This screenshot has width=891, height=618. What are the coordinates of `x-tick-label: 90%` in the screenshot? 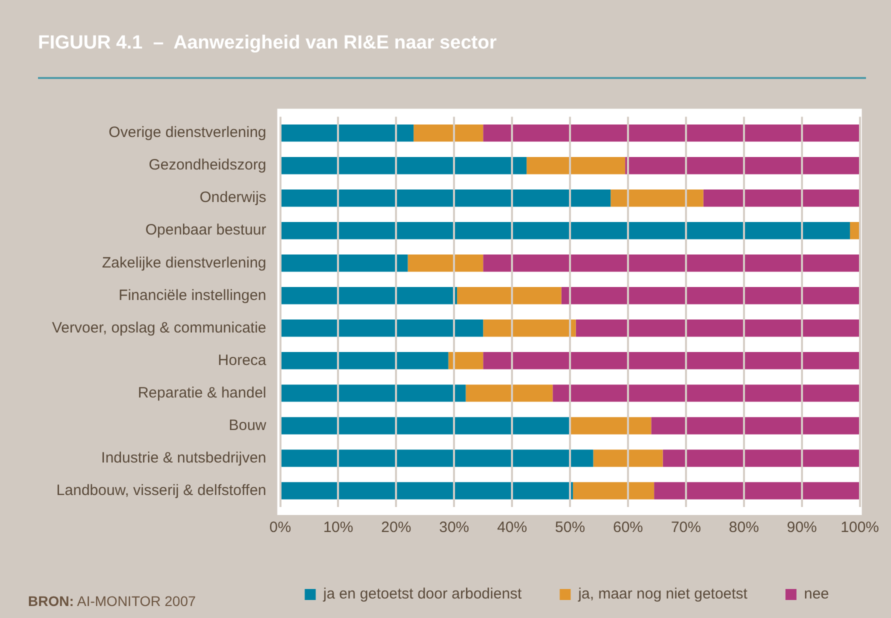 It's located at (801, 527).